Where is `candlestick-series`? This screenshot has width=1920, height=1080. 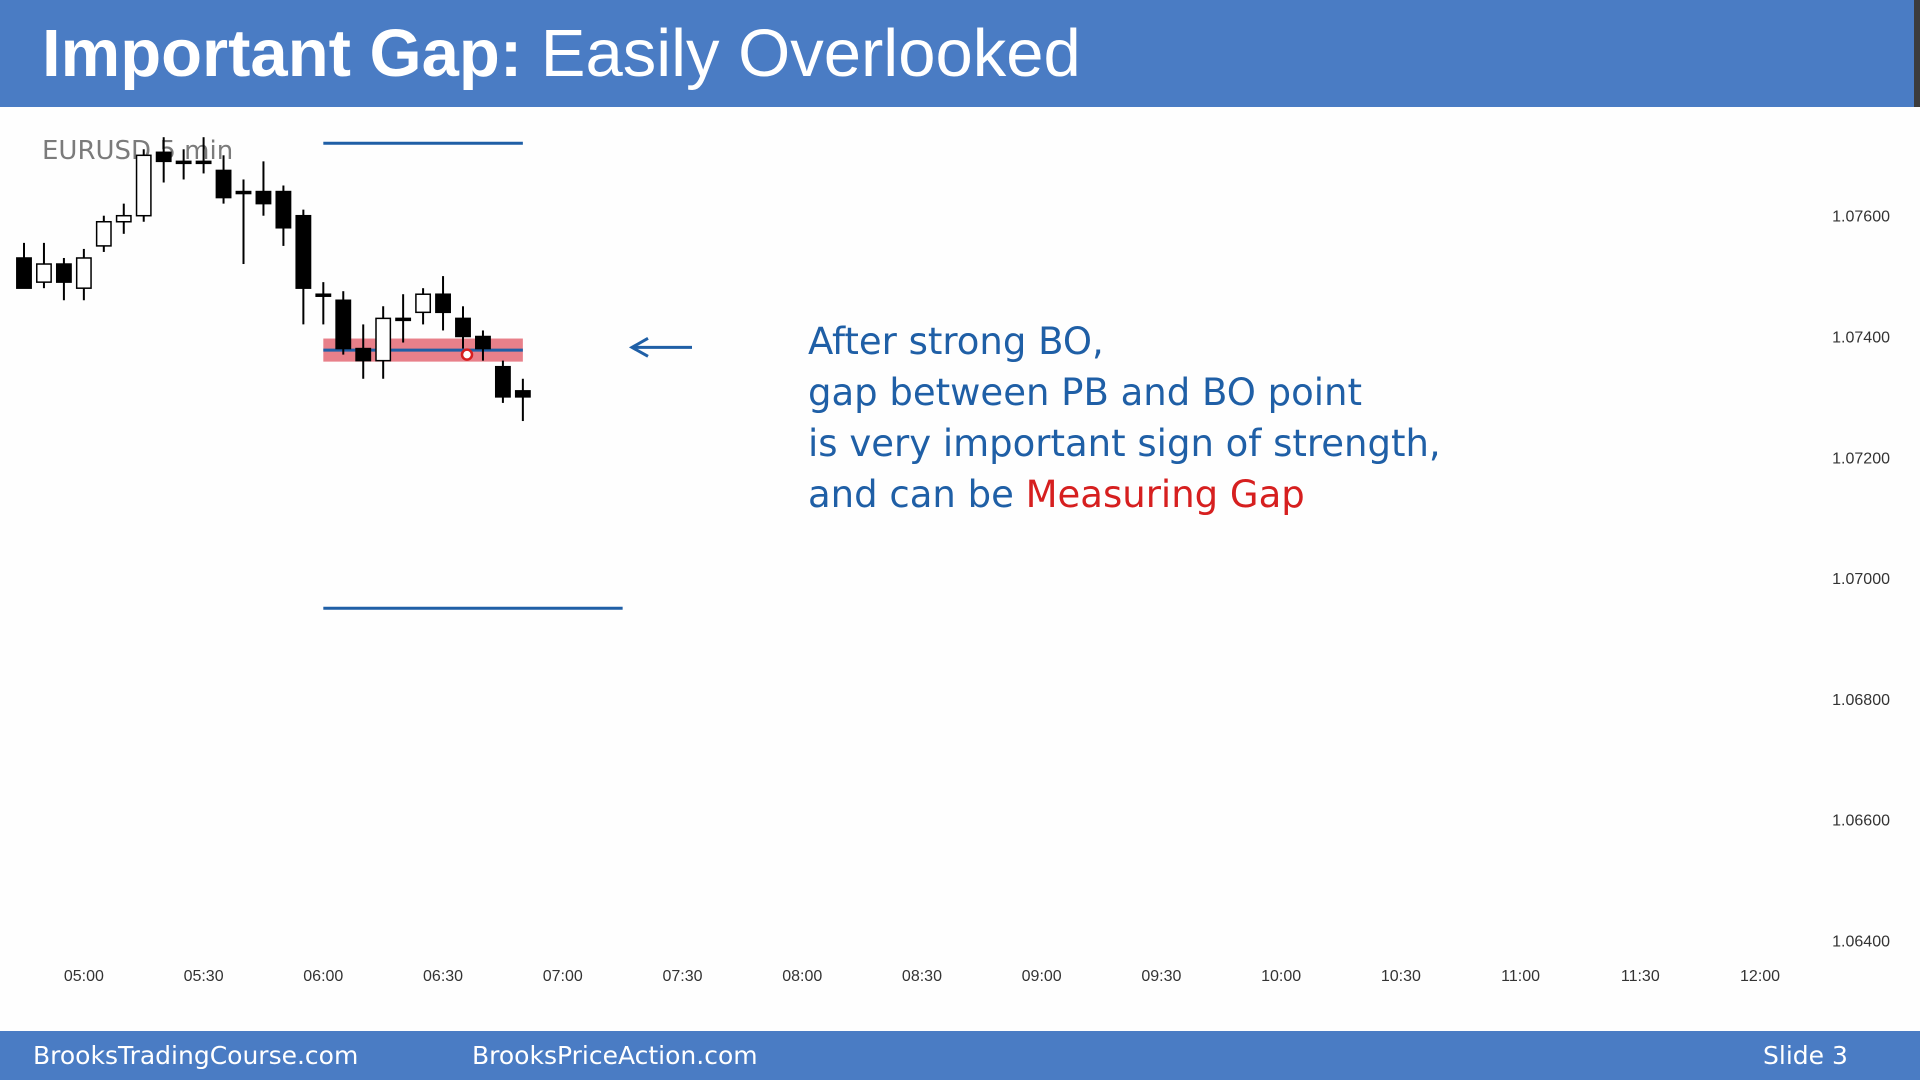
candlestick-series is located at coordinates (273, 279).